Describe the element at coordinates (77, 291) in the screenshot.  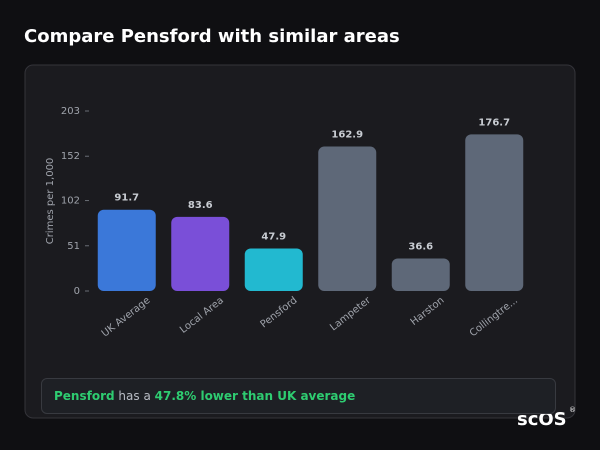
I see `y-tick-label: 0` at that location.